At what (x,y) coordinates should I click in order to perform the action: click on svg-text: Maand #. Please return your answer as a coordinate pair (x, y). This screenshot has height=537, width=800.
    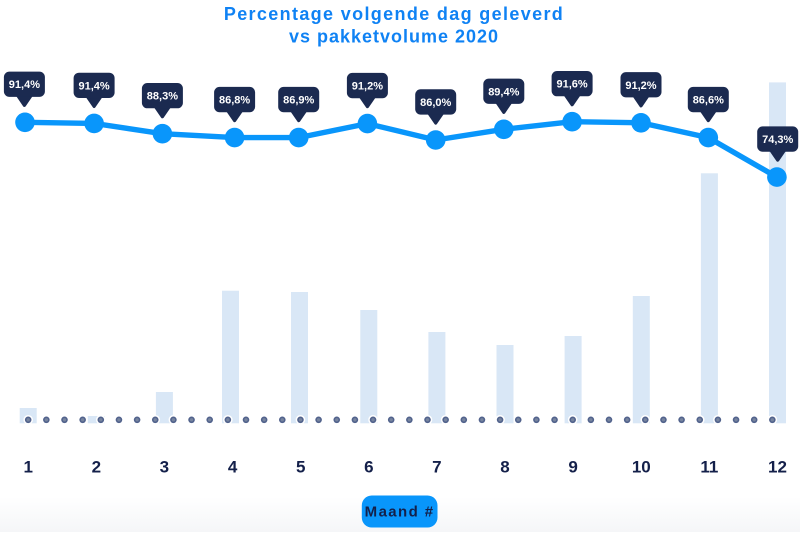
    Looking at the image, I should click on (400, 512).